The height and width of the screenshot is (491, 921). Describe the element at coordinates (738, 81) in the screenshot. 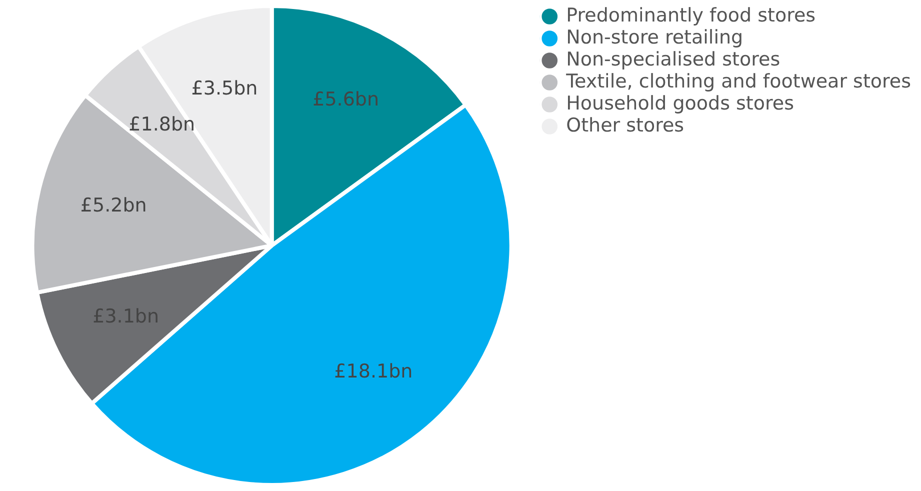

I see `legend-label: Textile, clothing and footwear stores` at that location.